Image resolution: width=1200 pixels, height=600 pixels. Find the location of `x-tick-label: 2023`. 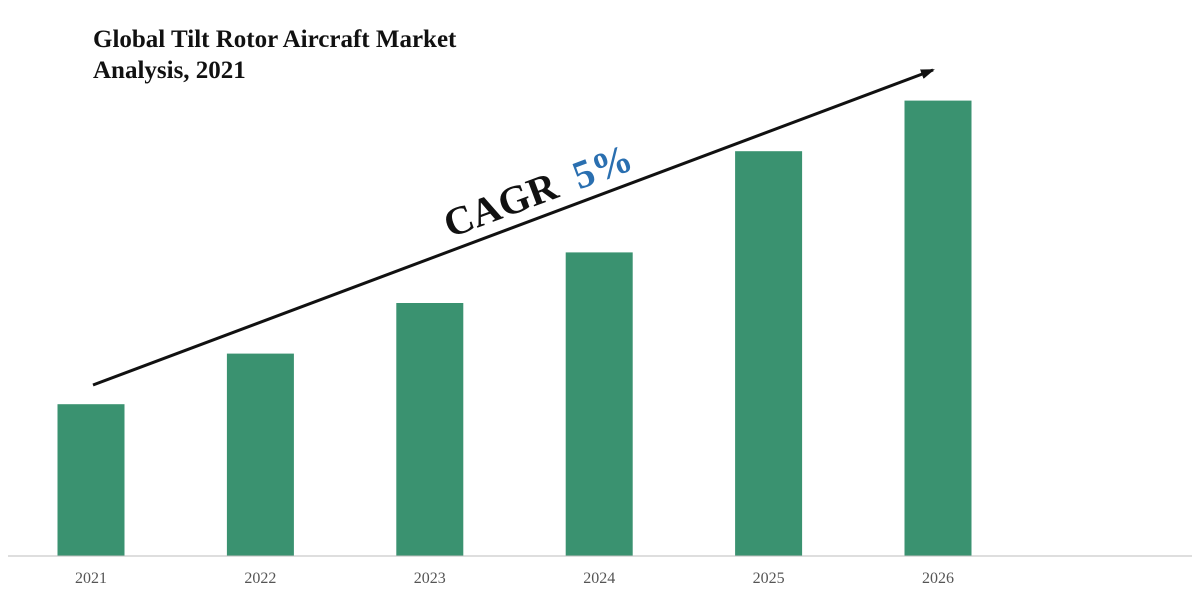

x-tick-label: 2023 is located at coordinates (430, 578).